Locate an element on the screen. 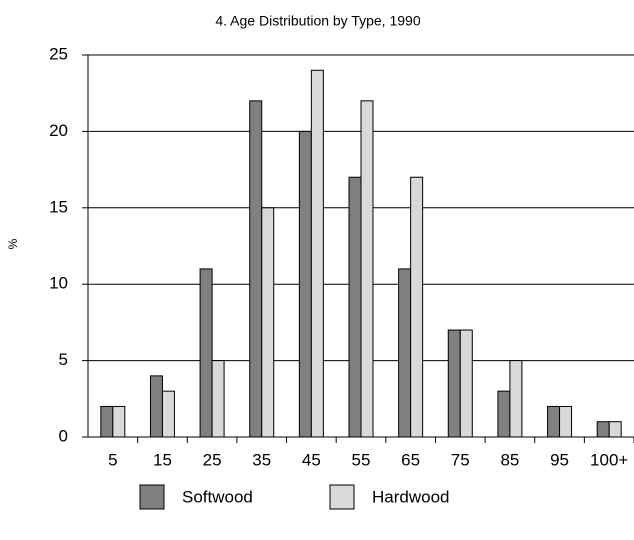  y-tick-label: 25 is located at coordinates (58, 53).